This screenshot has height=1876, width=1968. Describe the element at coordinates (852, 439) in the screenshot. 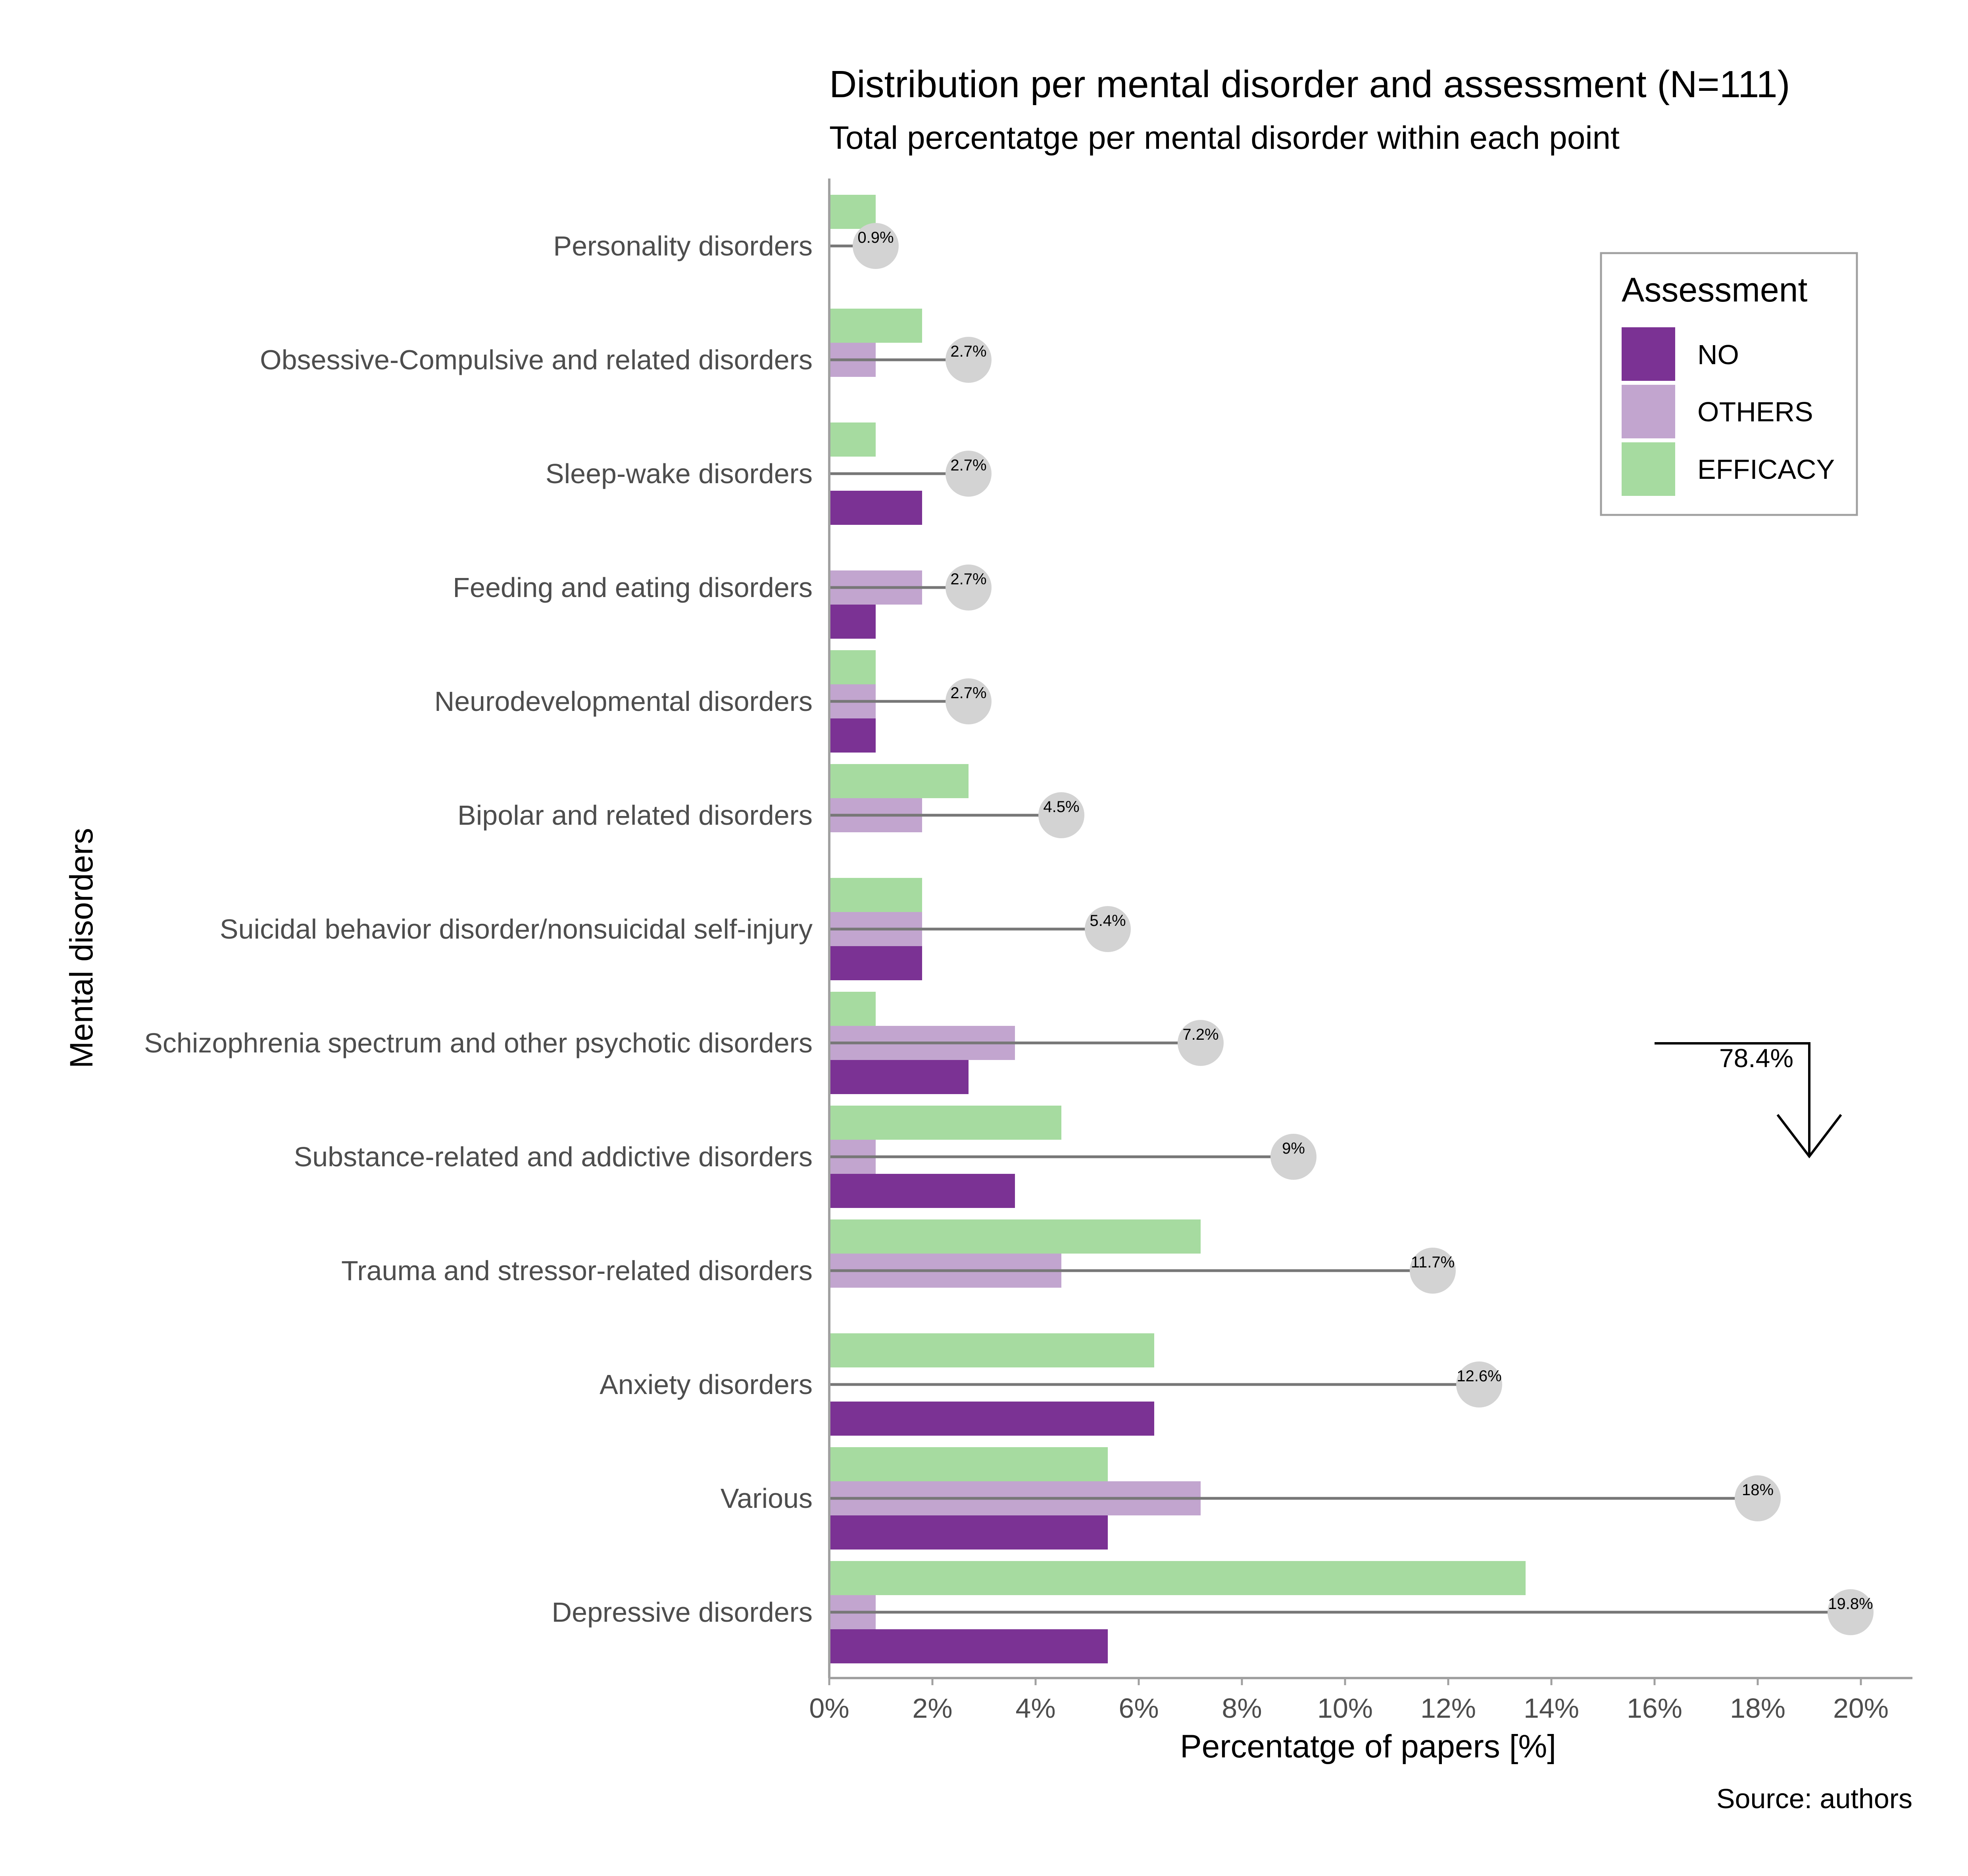

I see `bar-efficacy-sleep-wake-disorders` at that location.